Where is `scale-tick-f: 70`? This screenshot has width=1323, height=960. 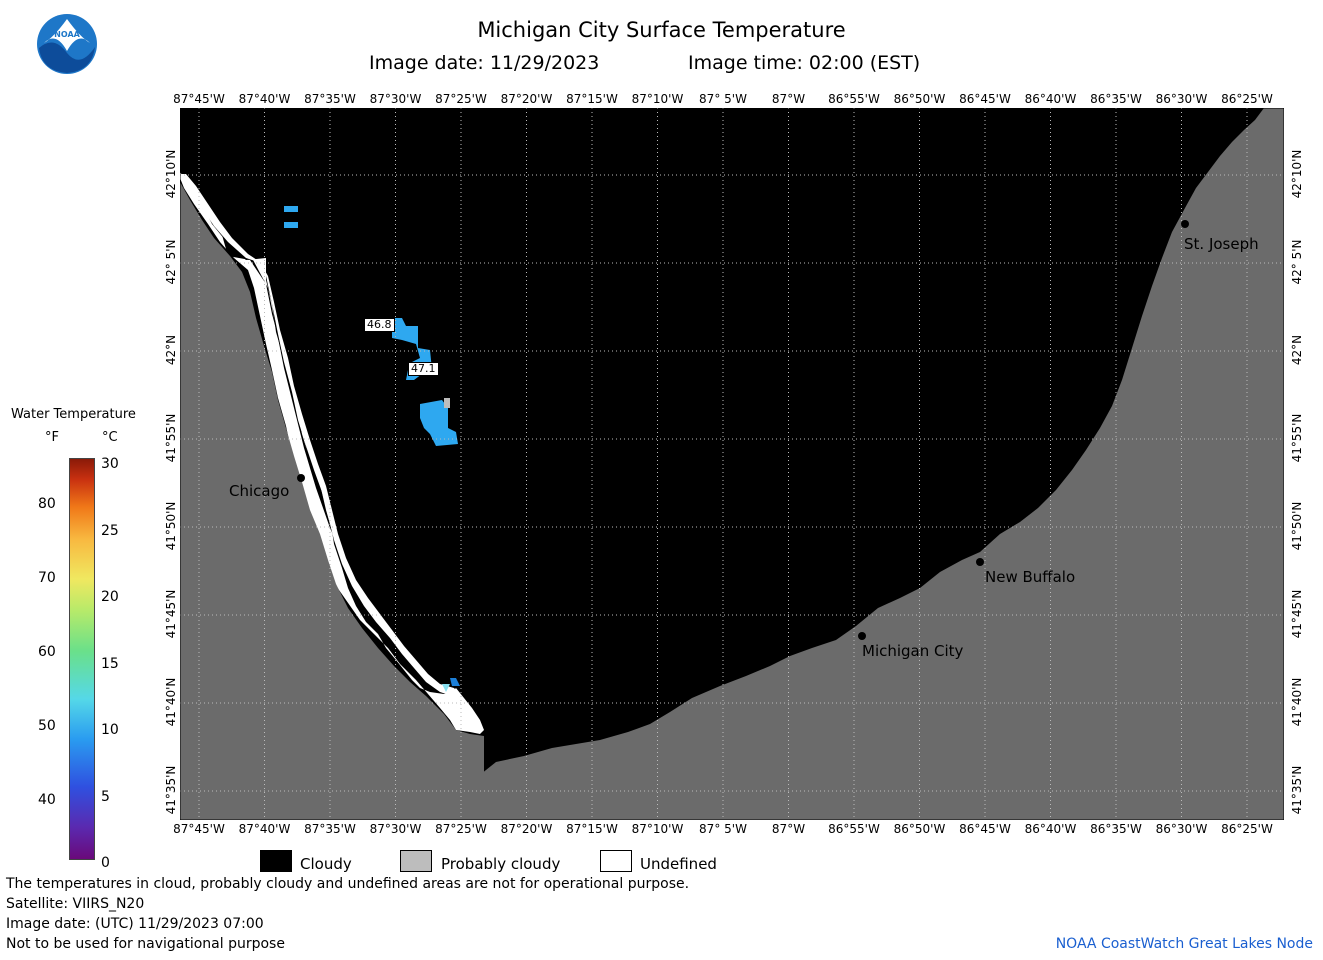
scale-tick-f: 70 is located at coordinates (47, 578).